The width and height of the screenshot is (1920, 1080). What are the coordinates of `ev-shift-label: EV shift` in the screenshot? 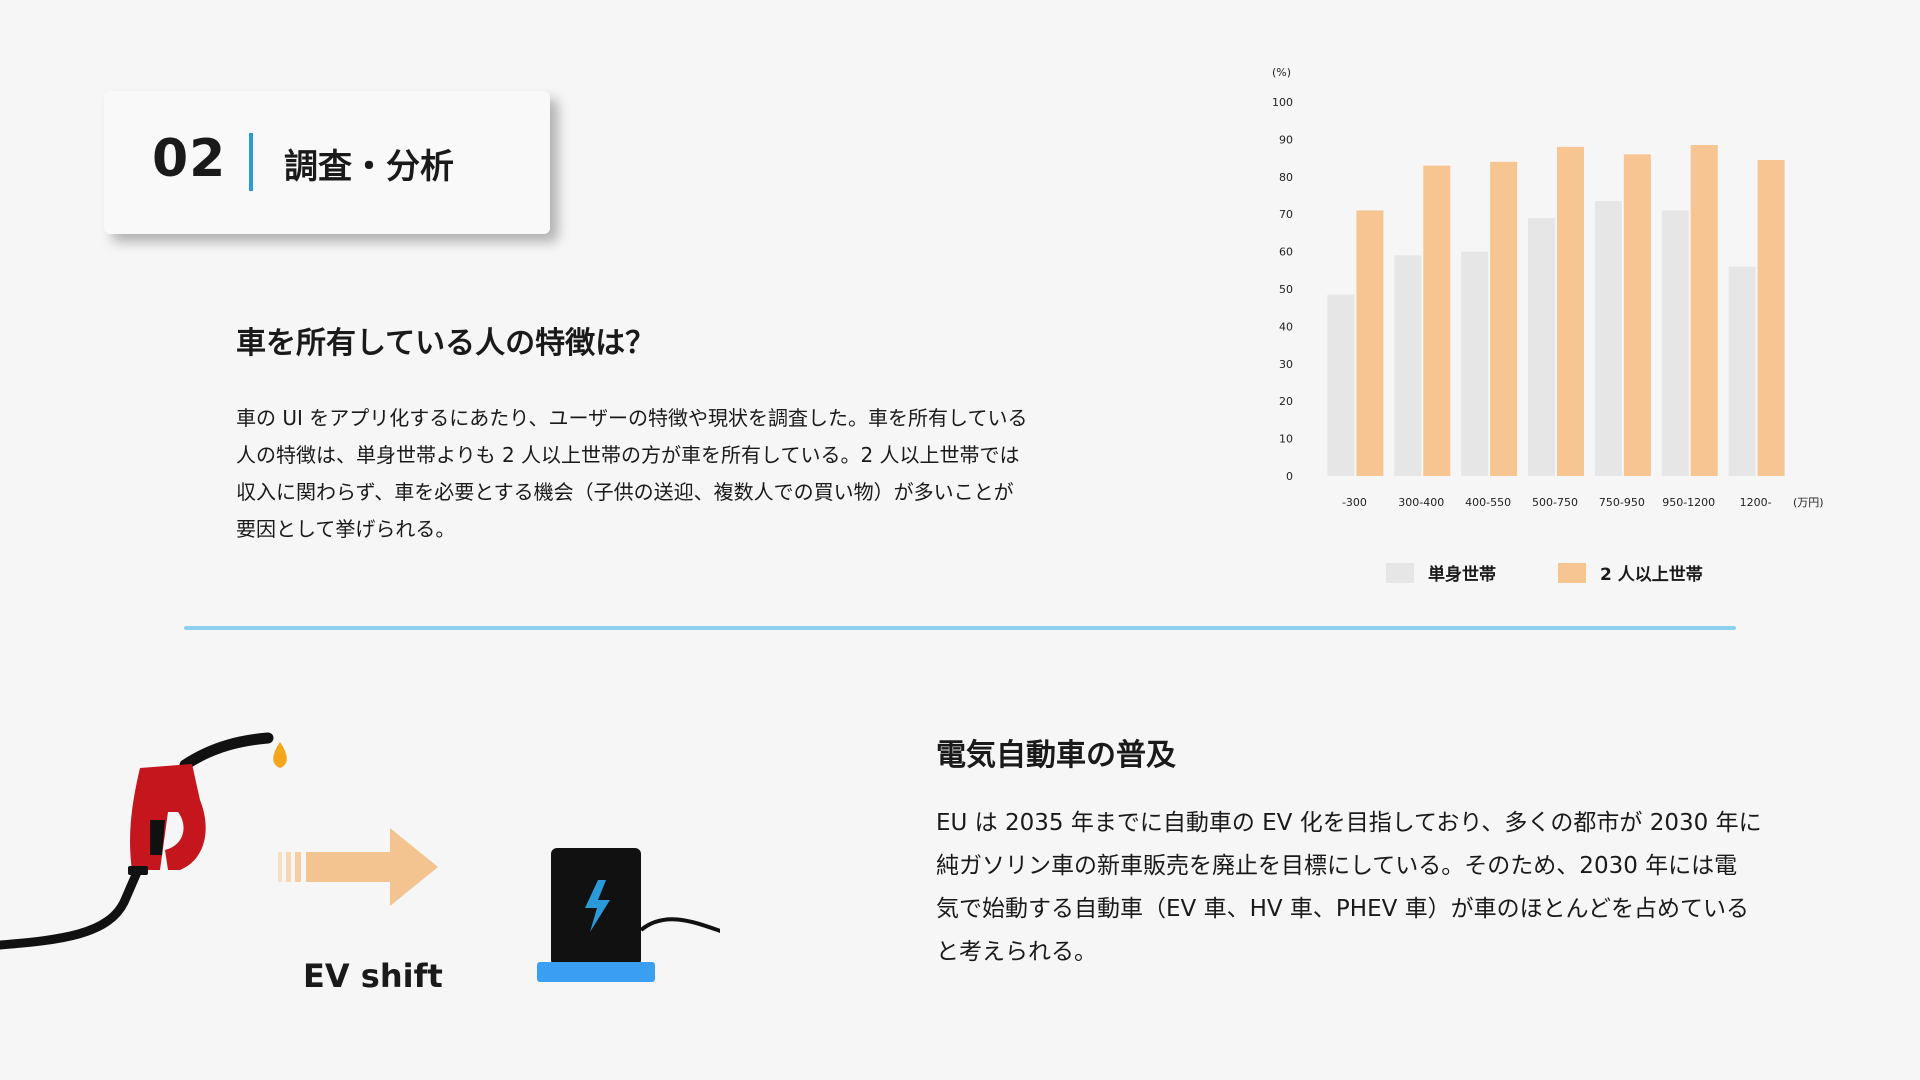 It's located at (373, 976).